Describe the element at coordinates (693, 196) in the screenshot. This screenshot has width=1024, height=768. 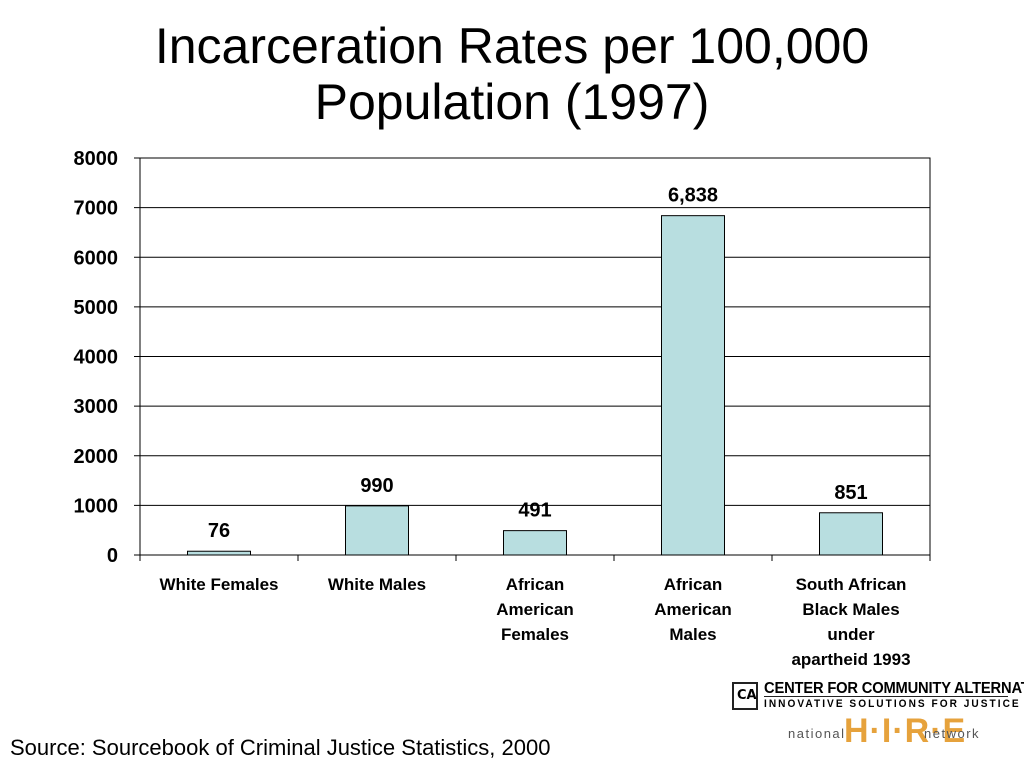
I see `data-label: 6,838` at that location.